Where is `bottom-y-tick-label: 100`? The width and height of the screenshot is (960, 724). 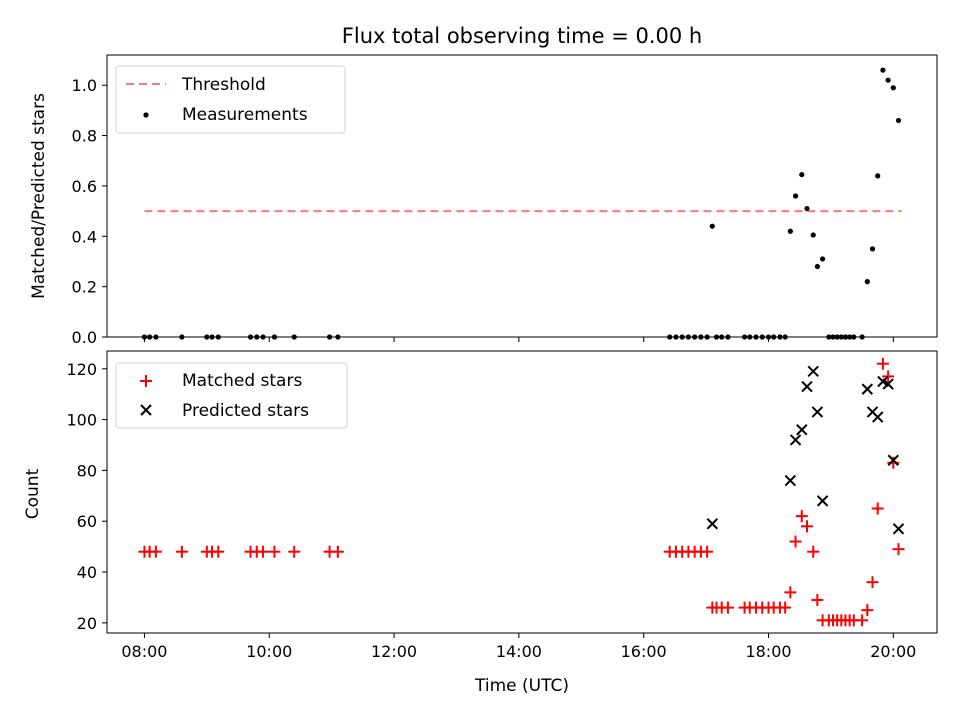 bottom-y-tick-label: 100 is located at coordinates (81, 420).